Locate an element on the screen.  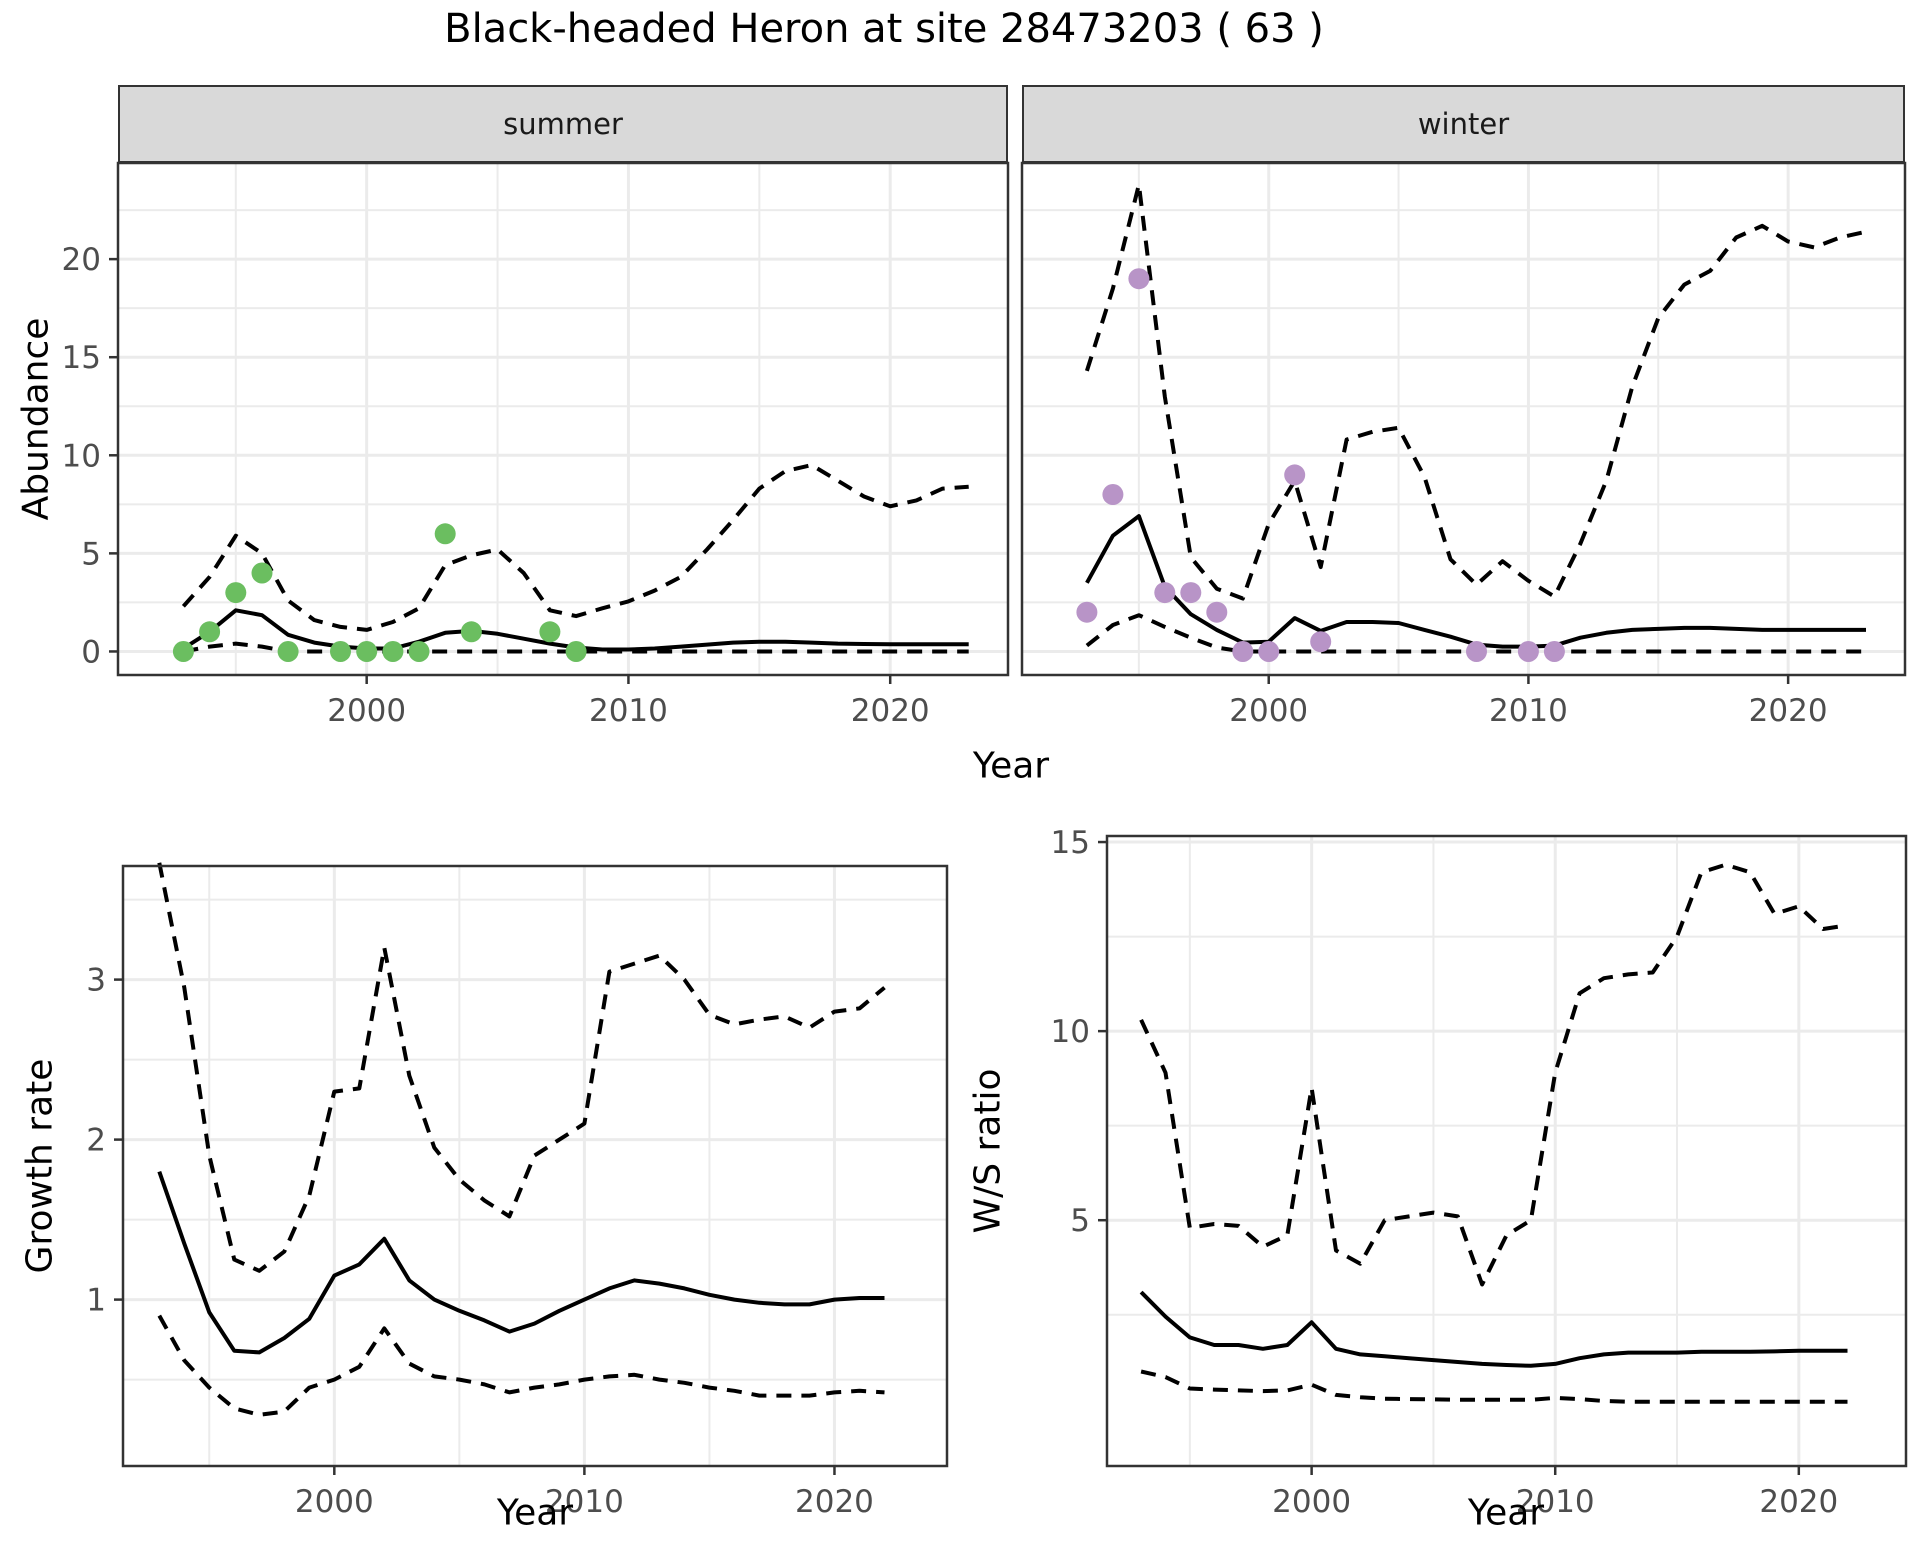
ws-ratio-estimate-line is located at coordinates (1493, 1329).